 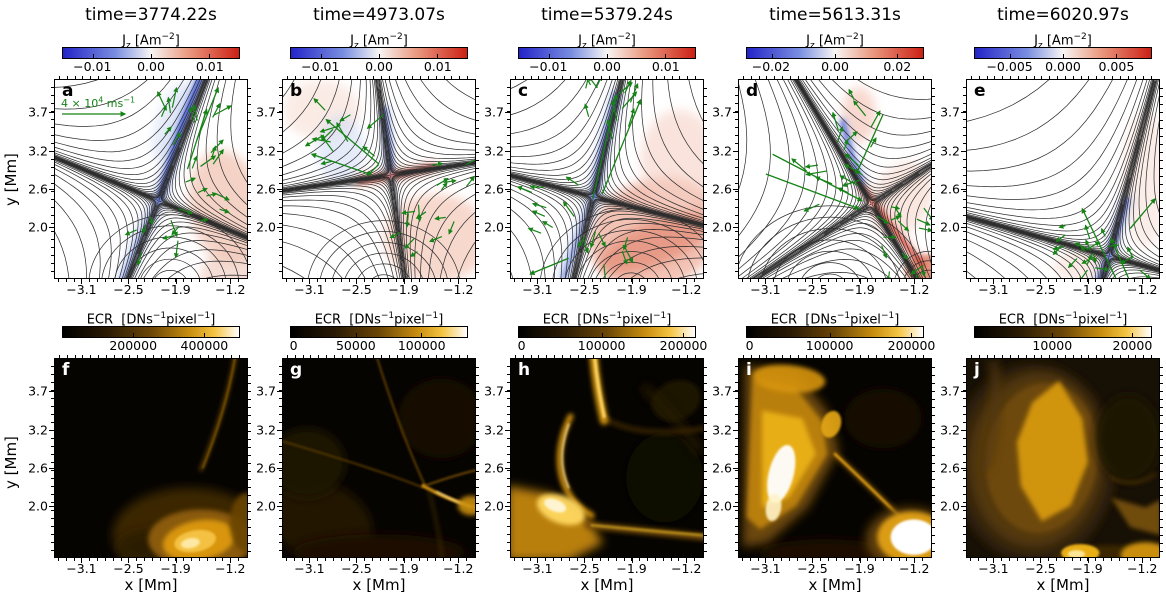 I want to click on y-axis-label-bottom: y [Mm], so click(x=11, y=463).